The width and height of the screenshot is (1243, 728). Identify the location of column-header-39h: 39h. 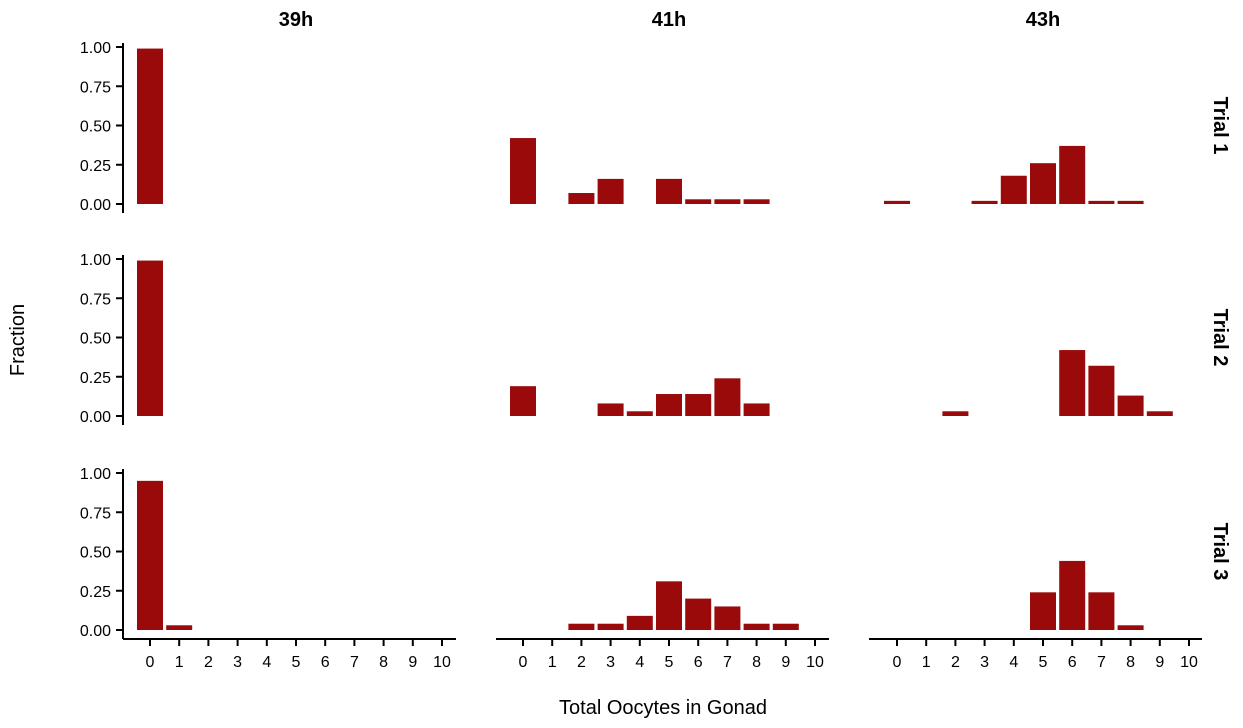
(296, 20).